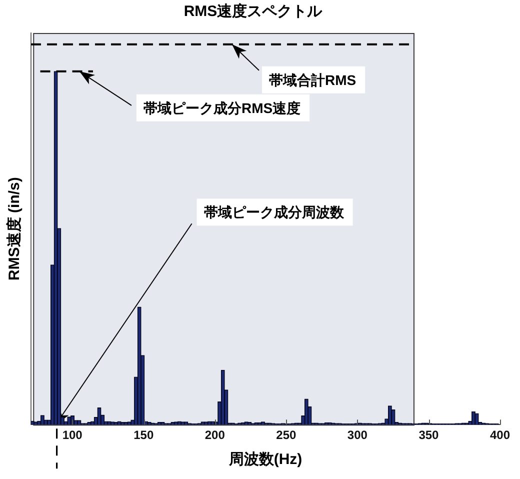 This screenshot has width=520, height=479. Describe the element at coordinates (14, 228) in the screenshot. I see `y-axis-title: RMS速度 (in/s)` at that location.